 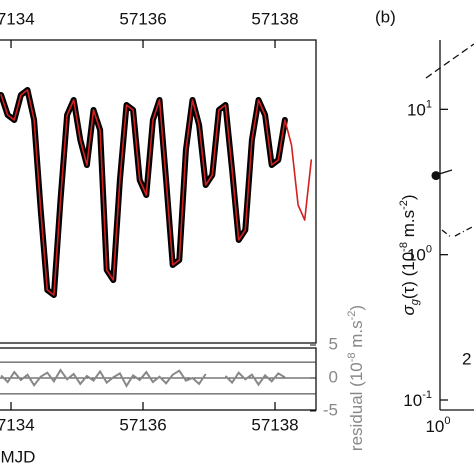 I want to click on y2-tick-label: 0, so click(x=333, y=376).